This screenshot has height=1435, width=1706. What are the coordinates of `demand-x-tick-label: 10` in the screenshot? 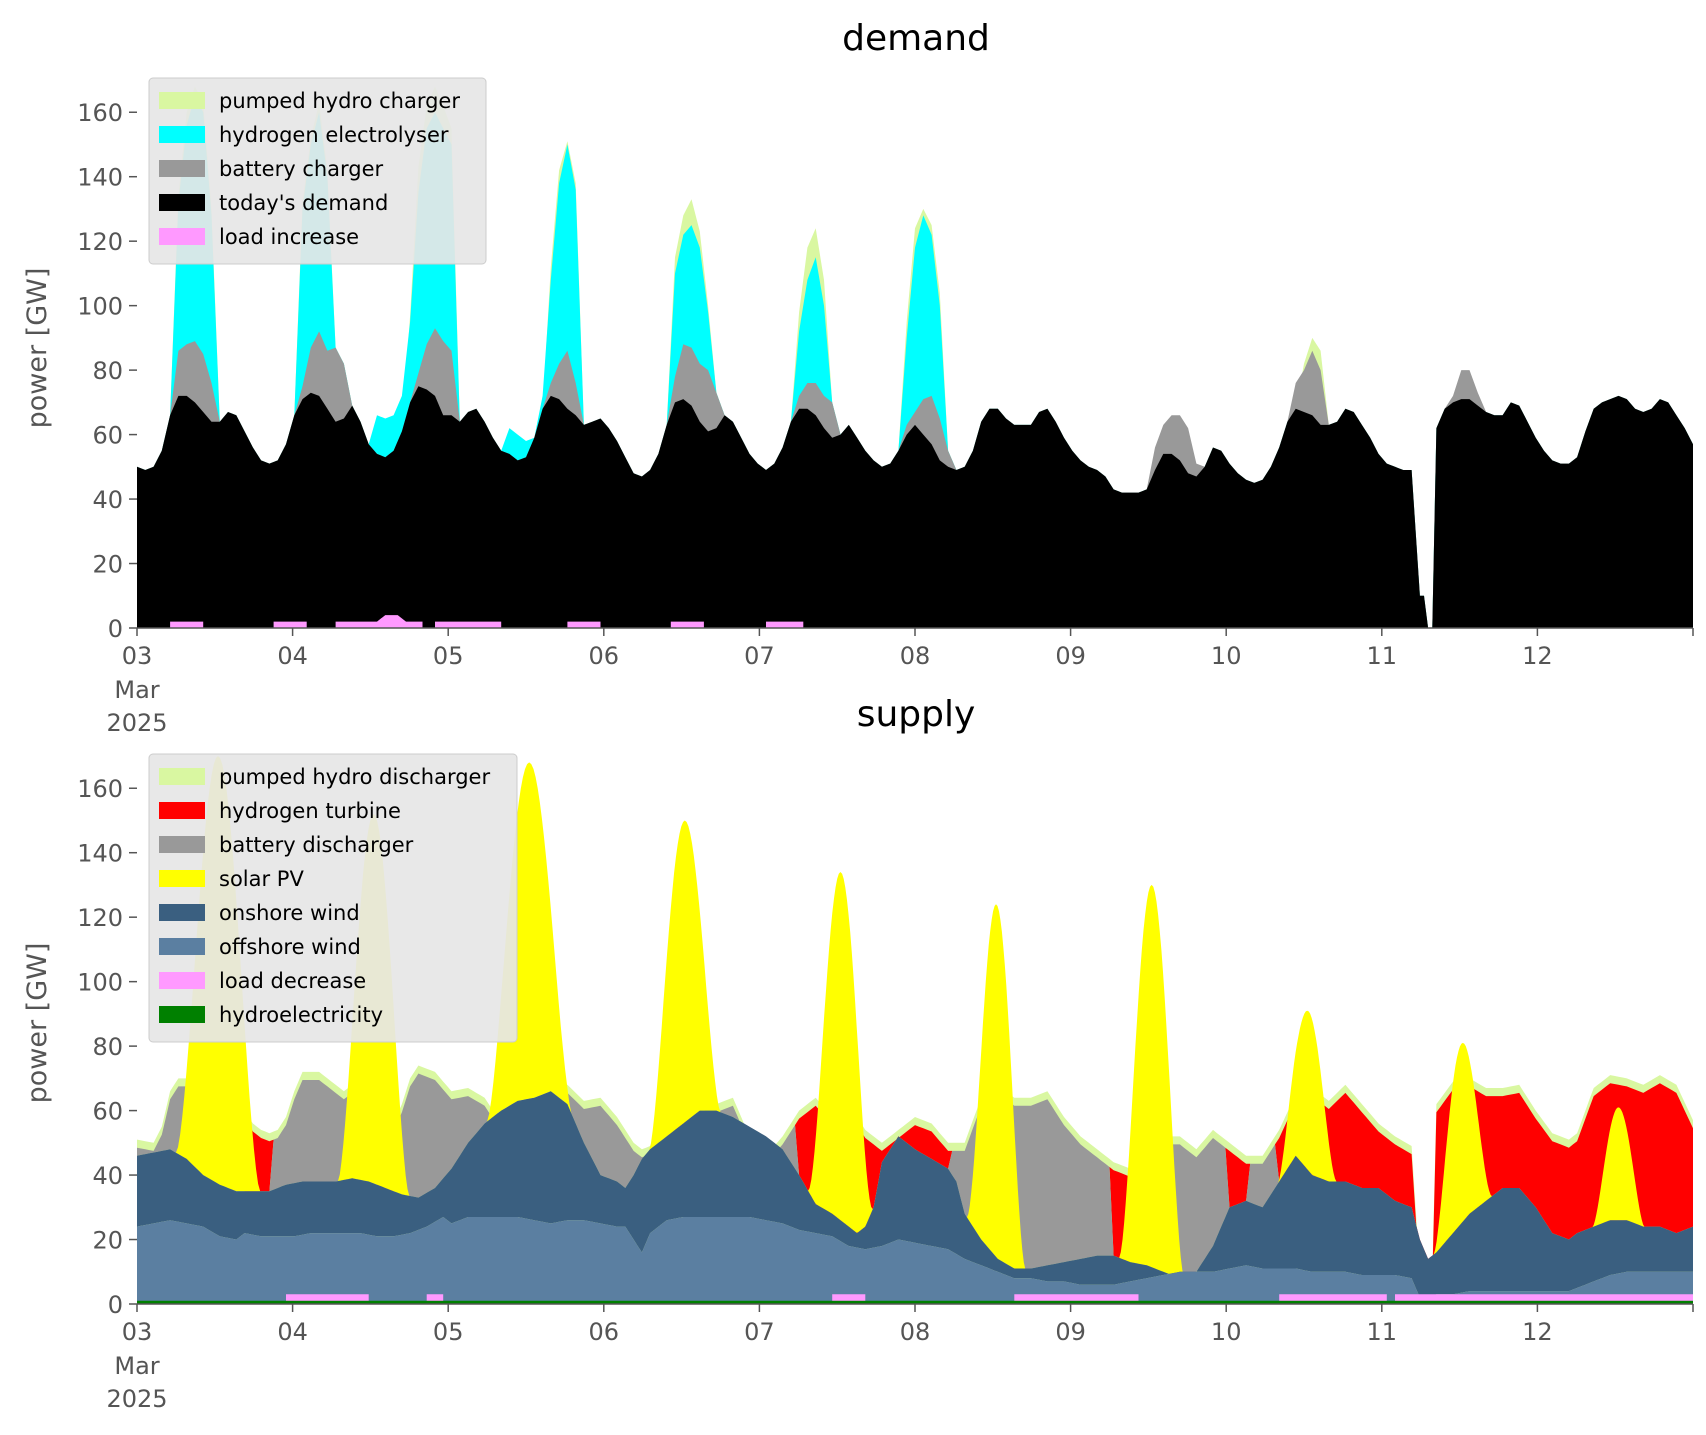 It's located at (1226, 656).